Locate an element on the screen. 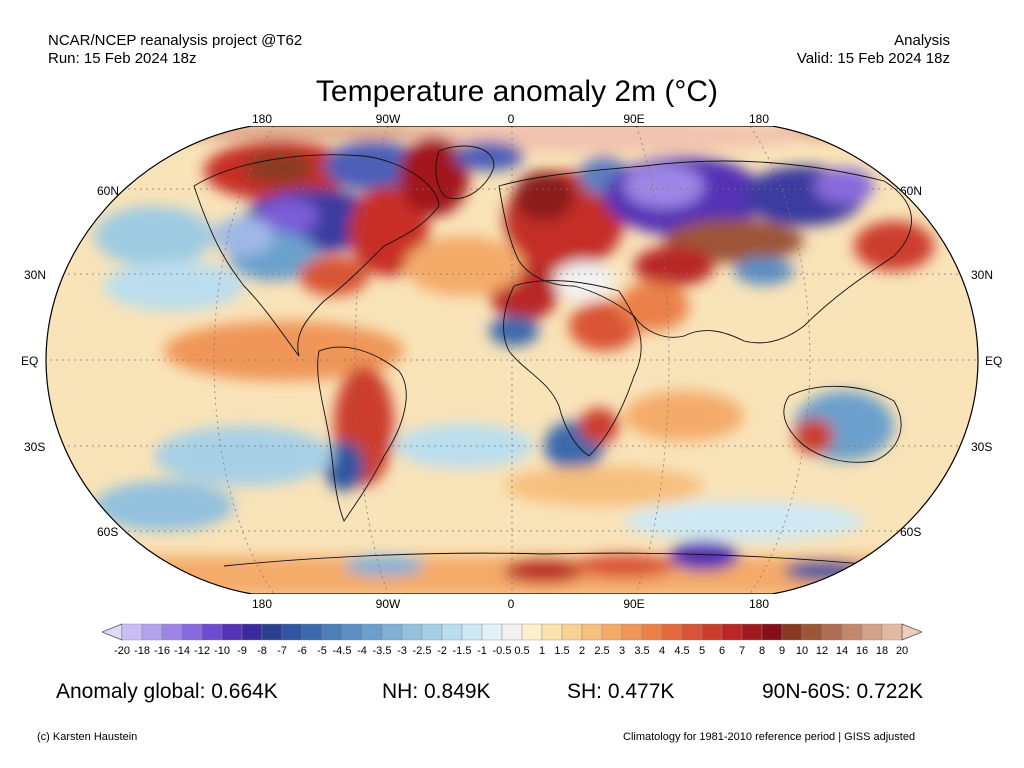 The height and width of the screenshot is (768, 1024). colorbar-tick-label: -1.5 is located at coordinates (462, 651).